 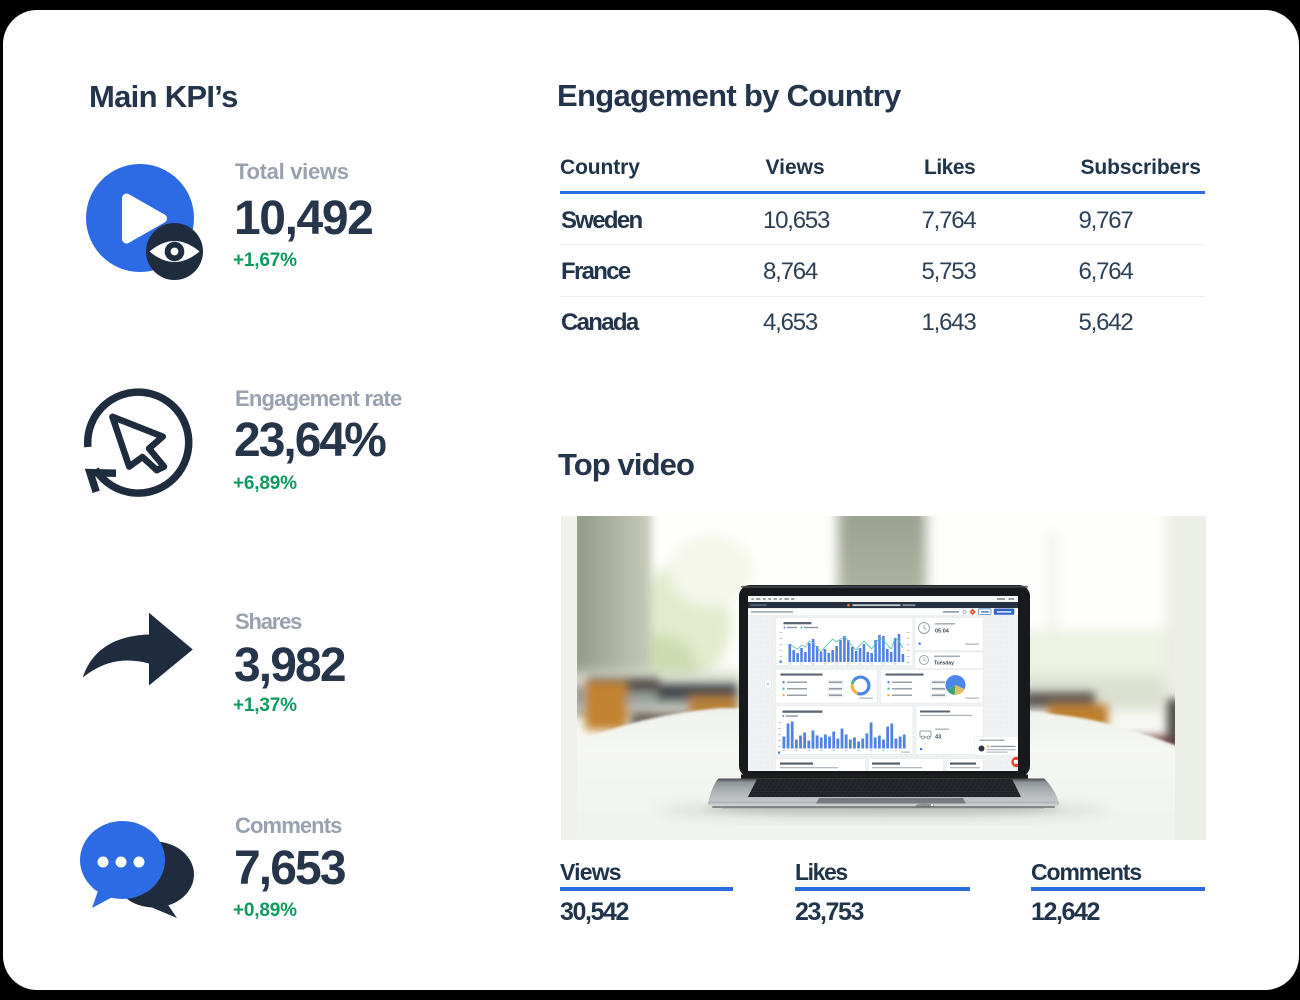 I want to click on svg-text: 05:04, so click(x=942, y=632).